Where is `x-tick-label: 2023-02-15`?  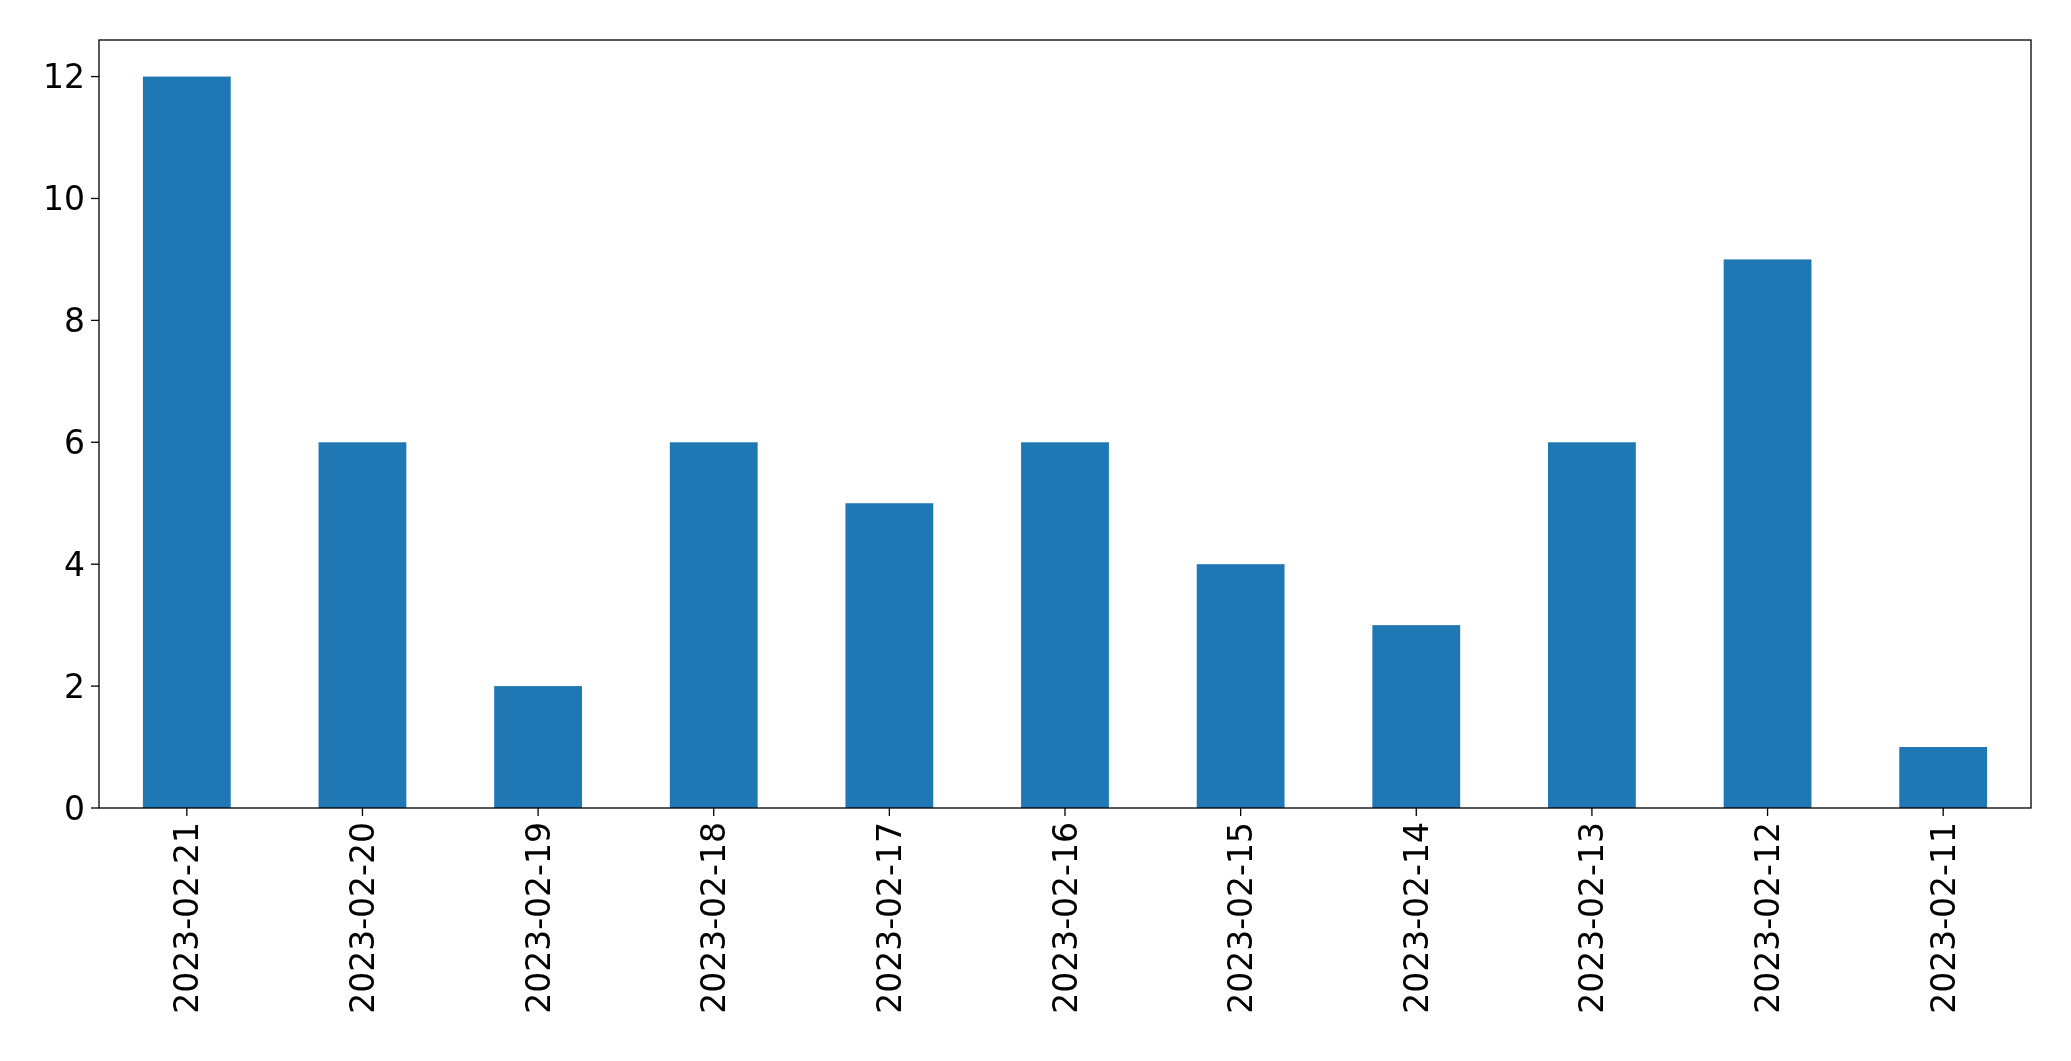
x-tick-label: 2023-02-15 is located at coordinates (1241, 918).